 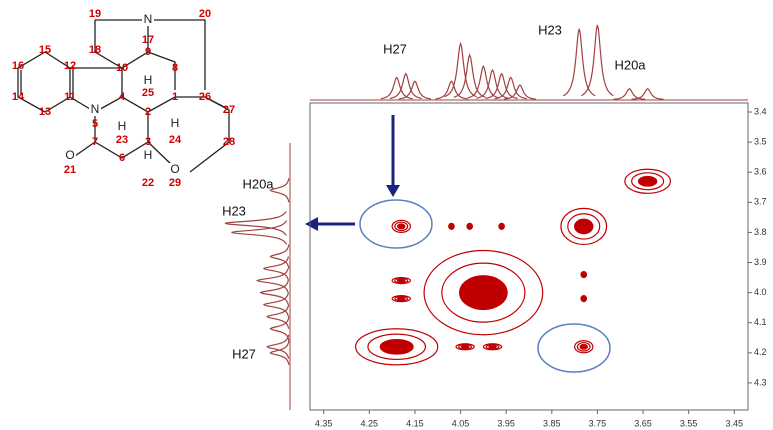 I want to click on x-tick-label: 4.35, so click(x=324, y=423).